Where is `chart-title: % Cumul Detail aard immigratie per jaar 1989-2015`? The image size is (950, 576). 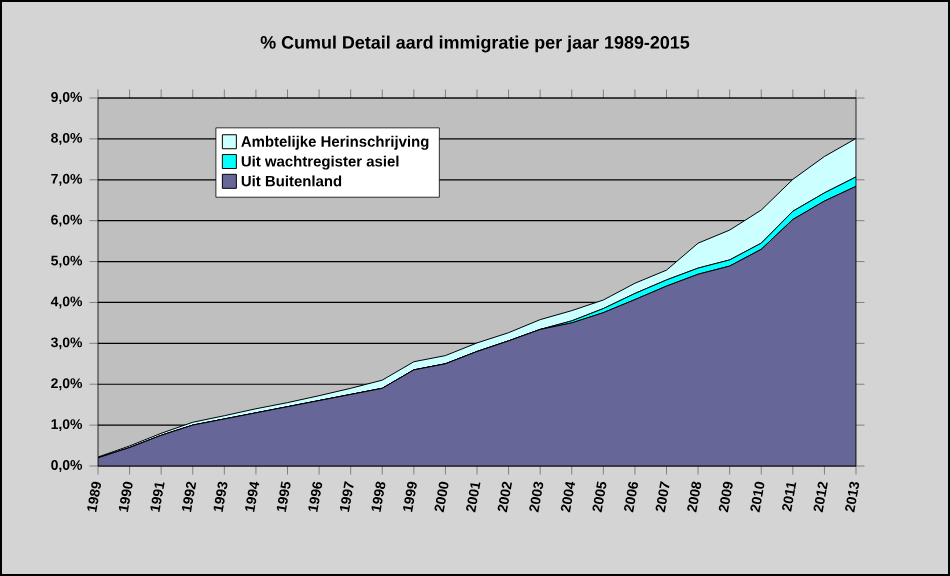
chart-title: % Cumul Detail aard immigratie per jaar 1989-2015 is located at coordinates (475, 44).